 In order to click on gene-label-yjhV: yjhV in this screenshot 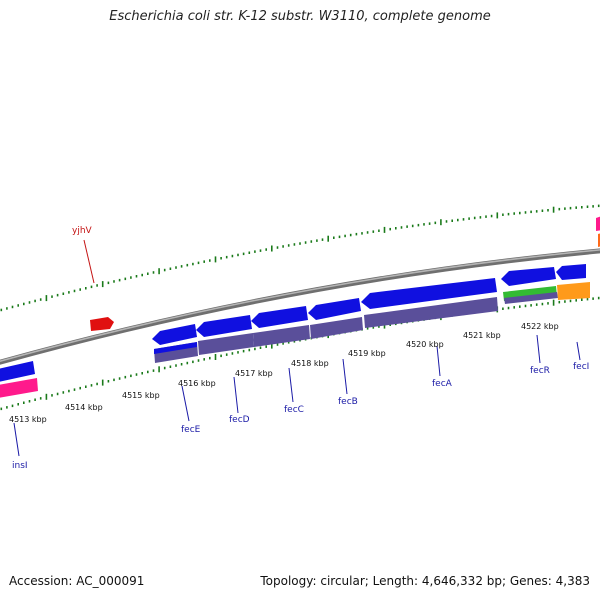, I will do `click(82, 231)`.